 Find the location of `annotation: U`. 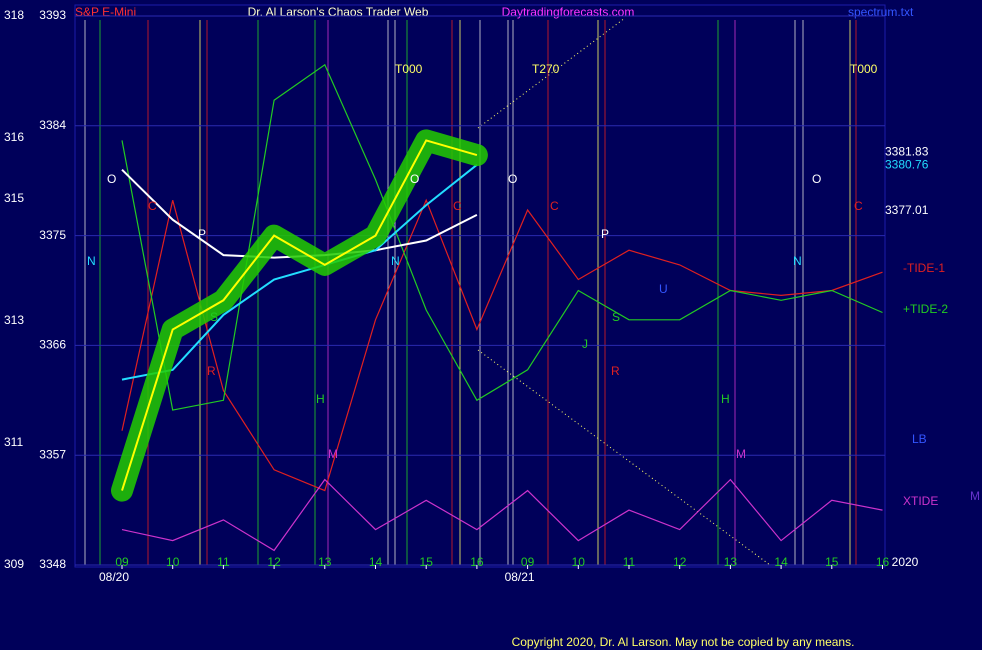

annotation: U is located at coordinates (663, 289).